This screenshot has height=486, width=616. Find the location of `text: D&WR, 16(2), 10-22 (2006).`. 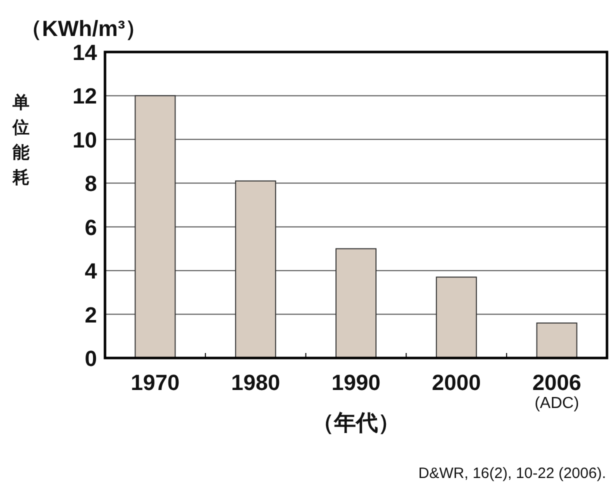

text: D&WR, 16(2), 10-22 (2006). is located at coordinates (512, 473).